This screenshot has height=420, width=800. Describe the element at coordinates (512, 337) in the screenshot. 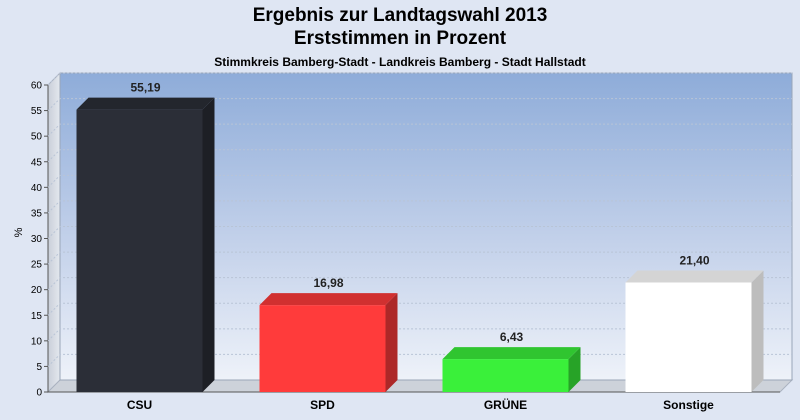

I see `value-label: 6,43` at that location.